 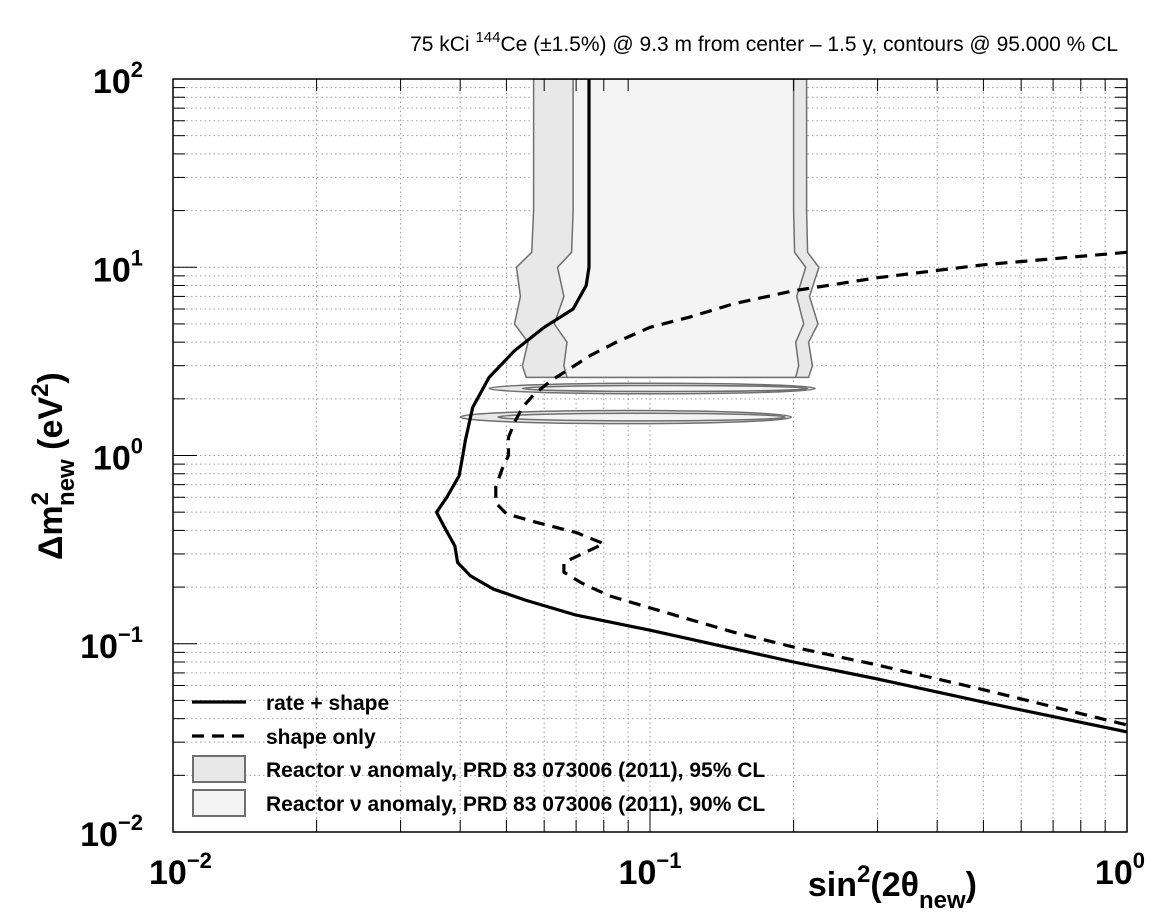 I want to click on y-tick-label: 10⁰, so click(x=118, y=456).